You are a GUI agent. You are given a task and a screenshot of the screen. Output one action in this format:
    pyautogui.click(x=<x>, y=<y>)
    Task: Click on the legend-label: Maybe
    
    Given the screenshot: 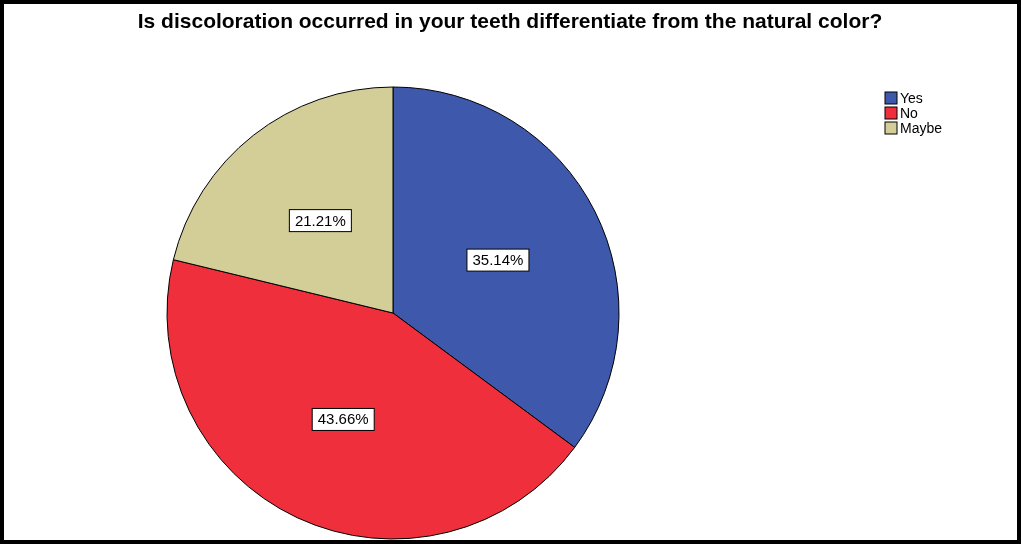 What is the action you would take?
    pyautogui.click(x=921, y=128)
    